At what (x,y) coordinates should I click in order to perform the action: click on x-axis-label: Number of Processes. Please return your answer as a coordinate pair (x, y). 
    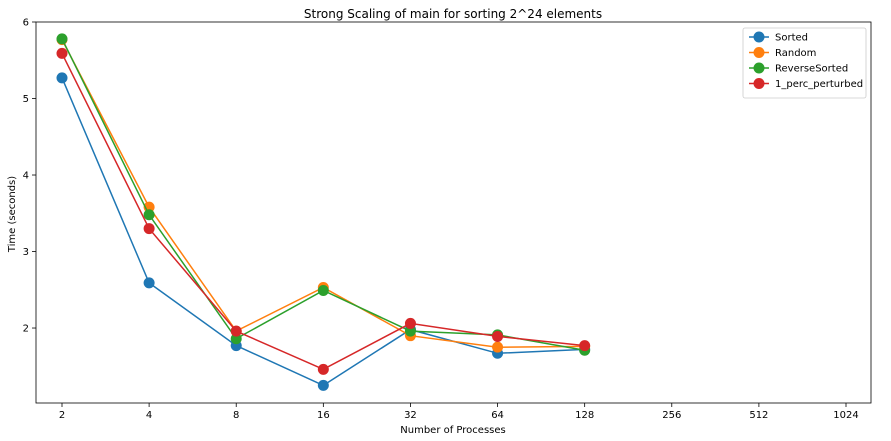
    Looking at the image, I should click on (452, 430).